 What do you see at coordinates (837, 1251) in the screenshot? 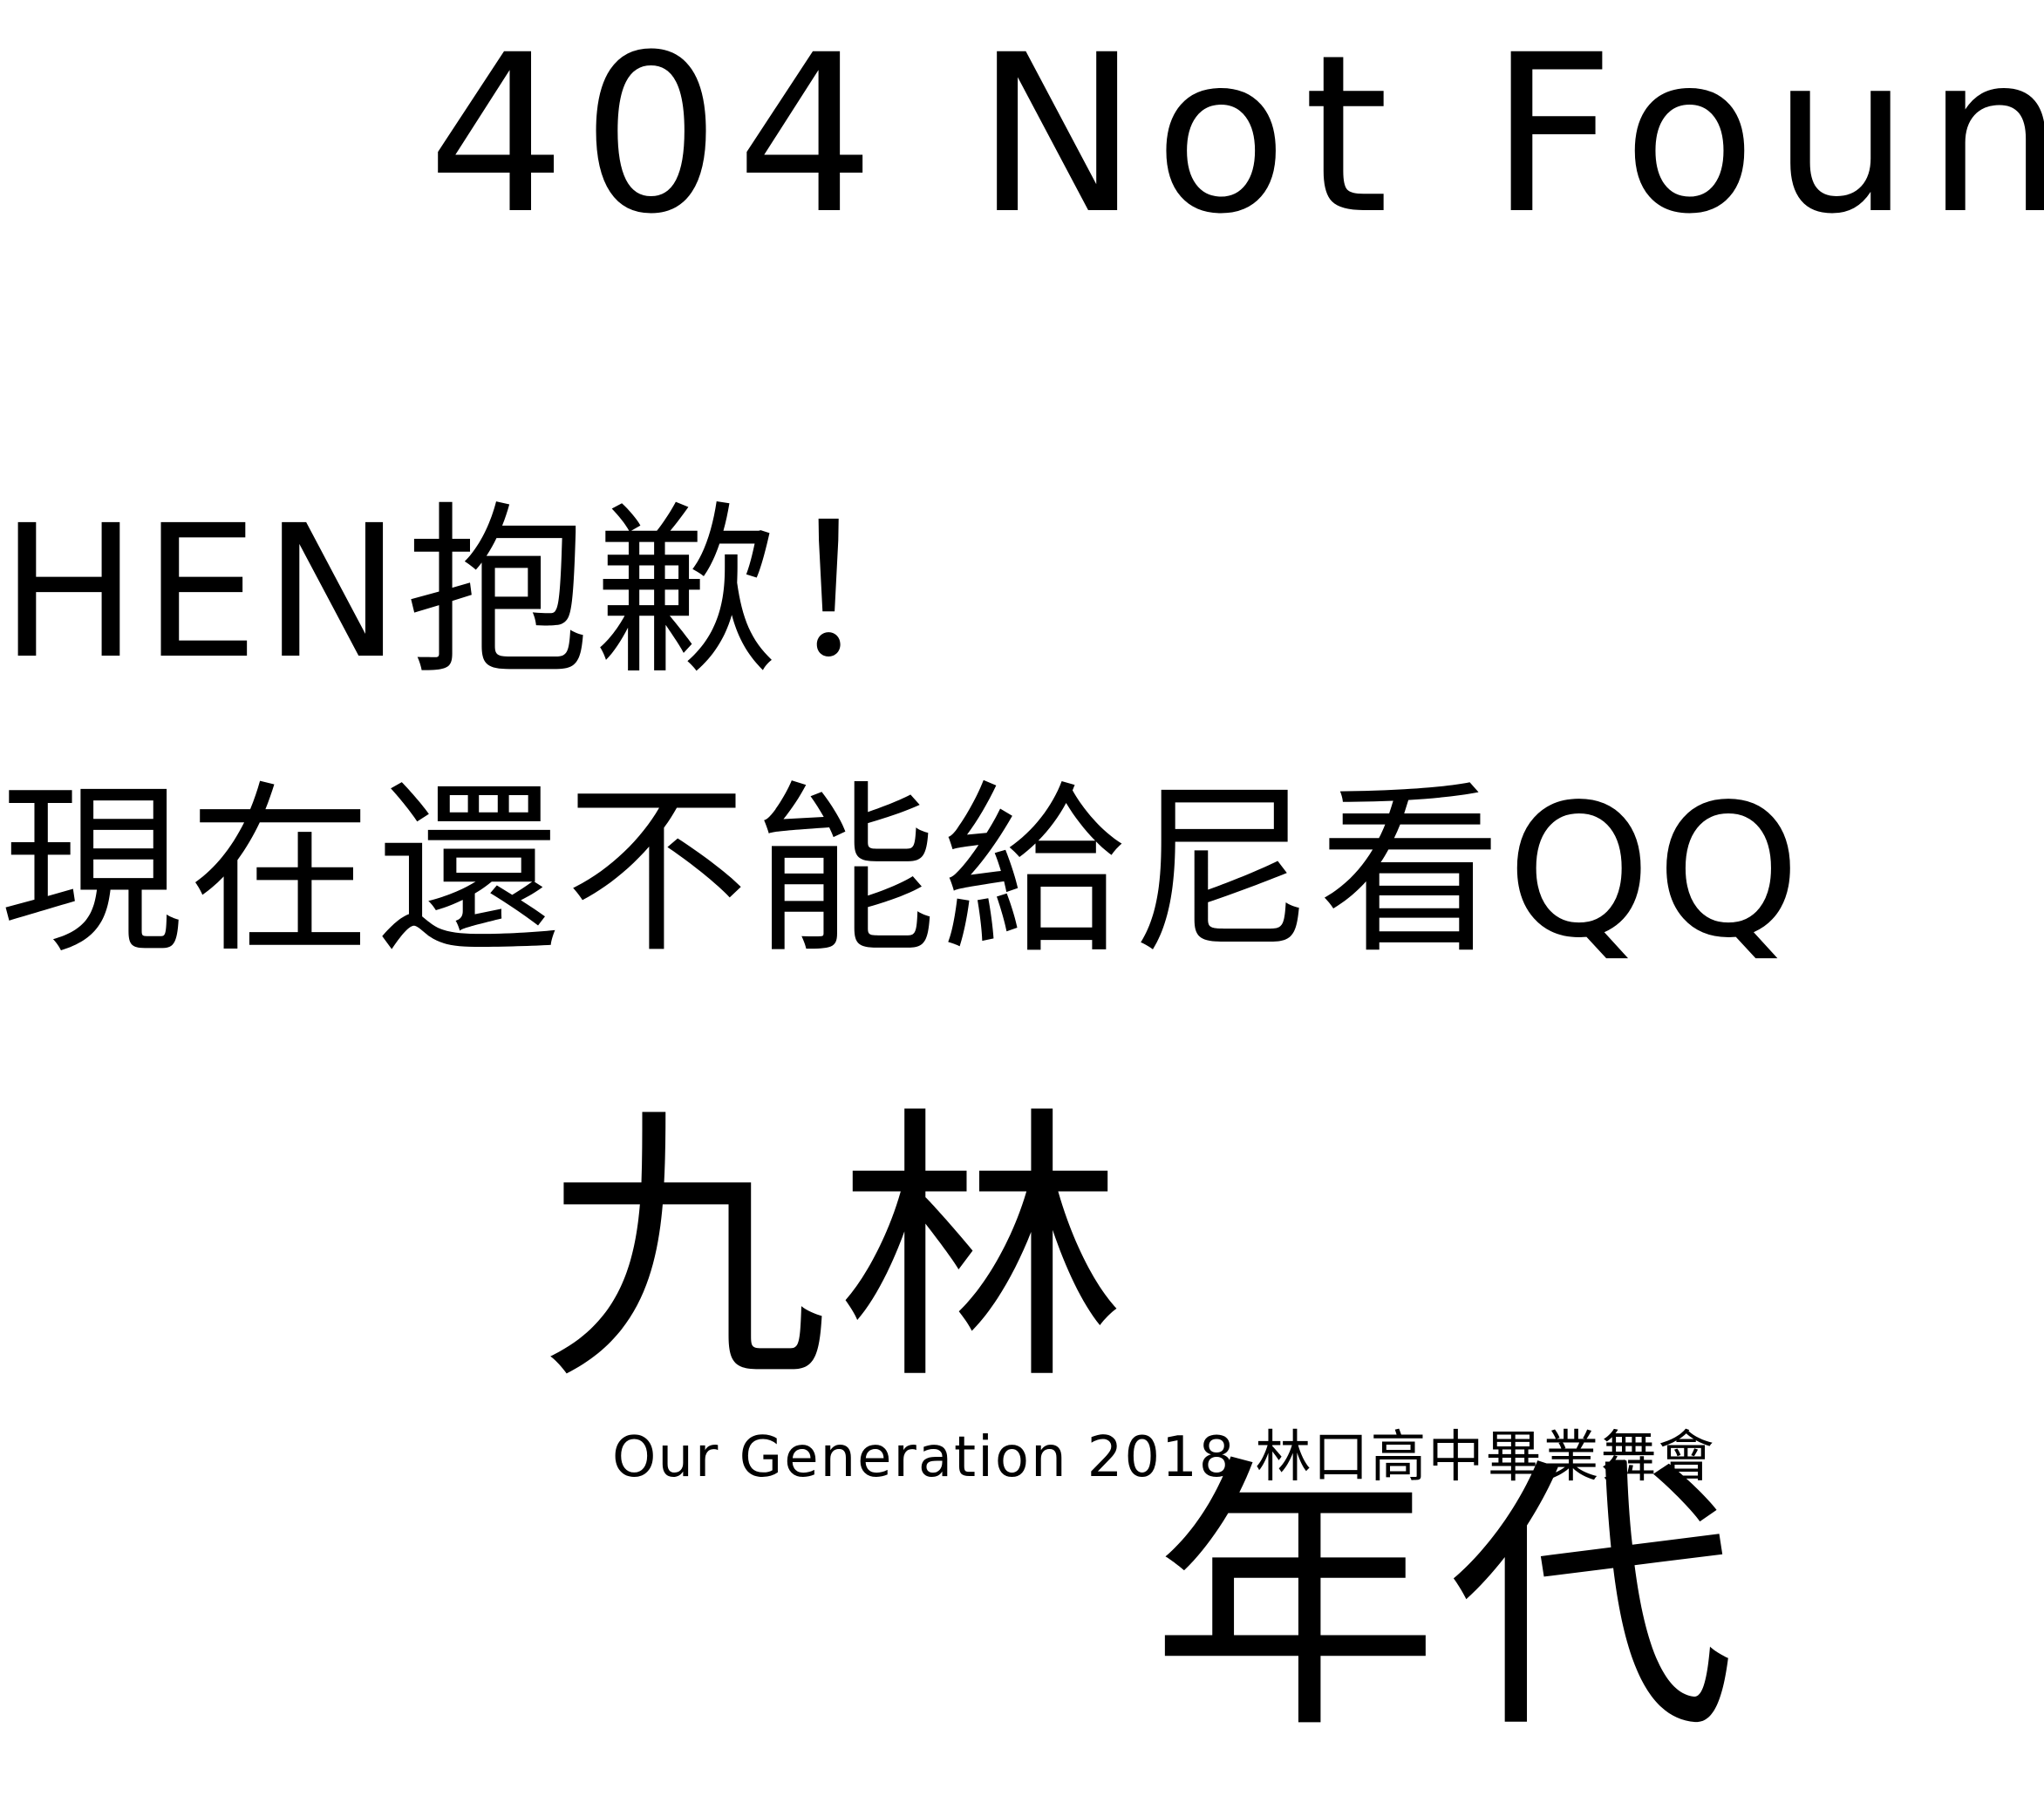
I see `logo-title-top: 九林` at bounding box center [837, 1251].